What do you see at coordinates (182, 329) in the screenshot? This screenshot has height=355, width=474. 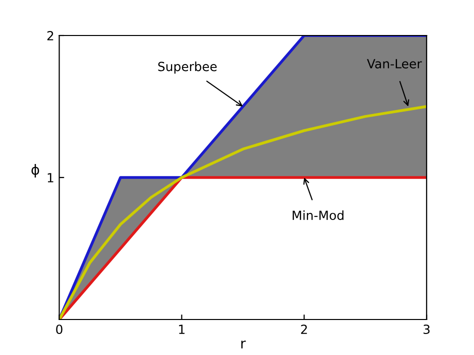 I see `x-tick-label: 1` at bounding box center [182, 329].